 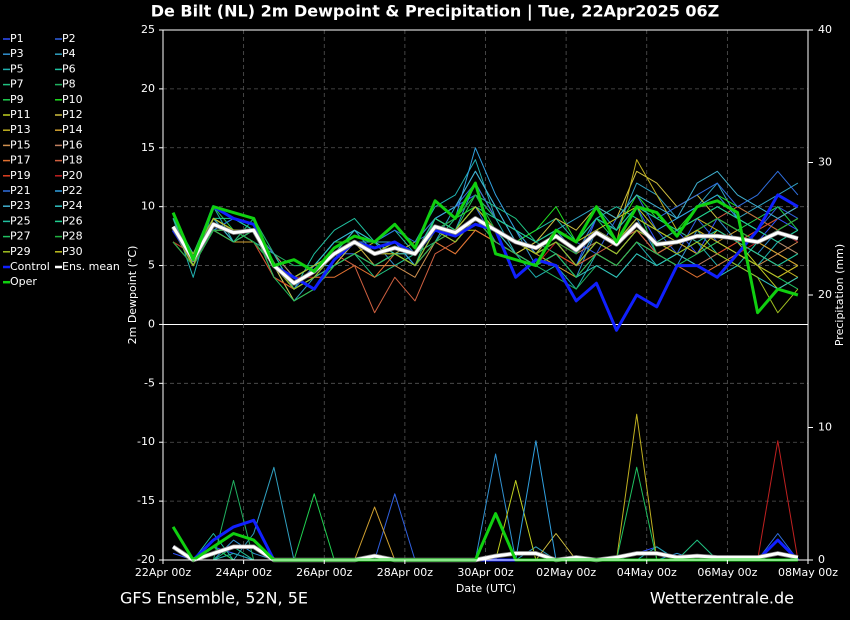 What do you see at coordinates (72, 175) in the screenshot?
I see `legend-label: P20` at bounding box center [72, 175].